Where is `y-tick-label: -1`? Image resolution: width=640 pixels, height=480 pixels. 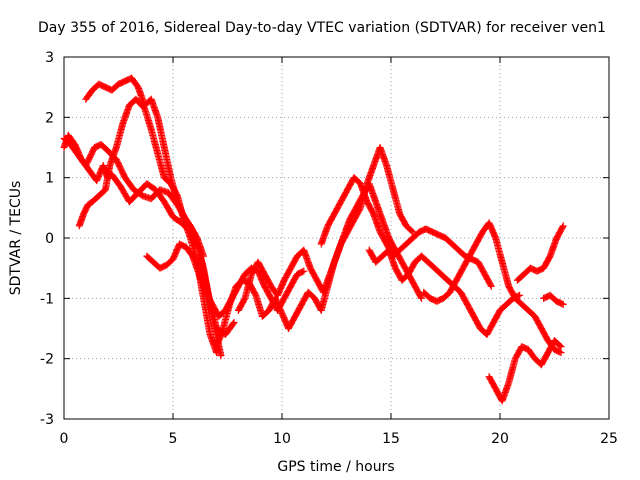 y-tick-label: -1 is located at coordinates (47, 299).